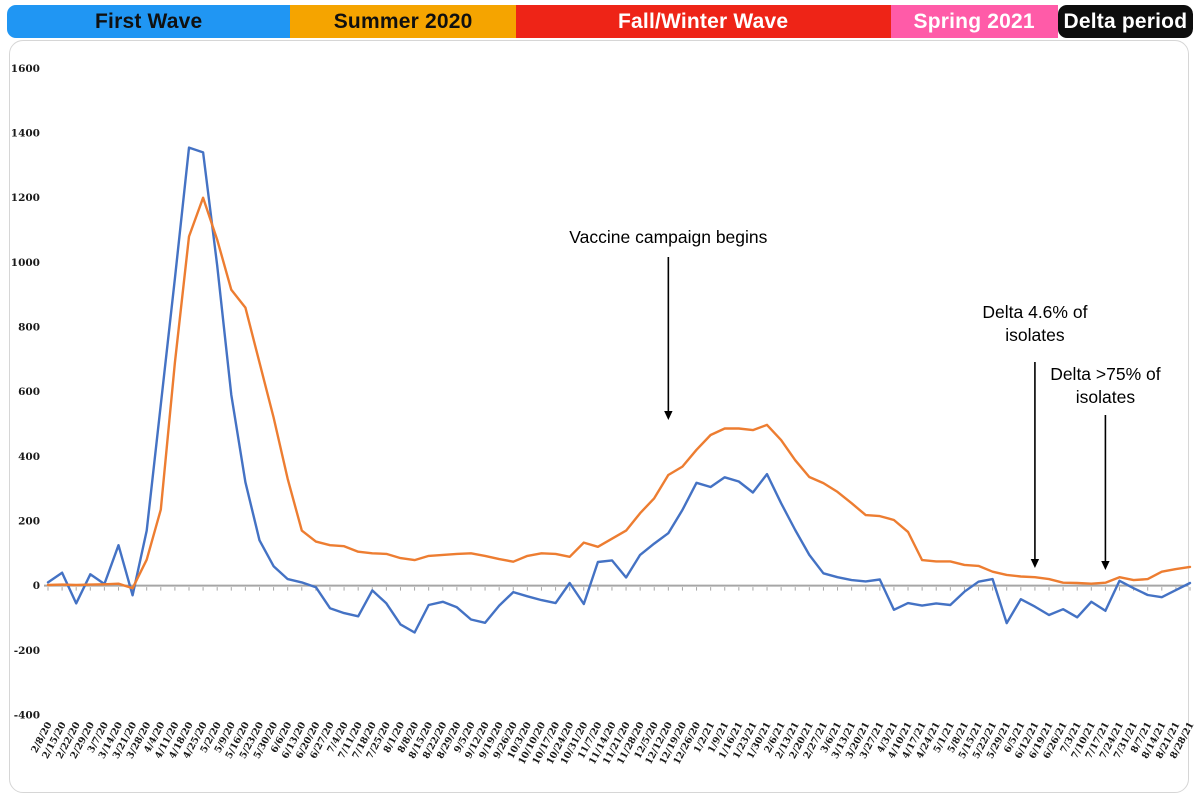  What do you see at coordinates (36, 586) in the screenshot?
I see `y-tick-label: 0` at bounding box center [36, 586].